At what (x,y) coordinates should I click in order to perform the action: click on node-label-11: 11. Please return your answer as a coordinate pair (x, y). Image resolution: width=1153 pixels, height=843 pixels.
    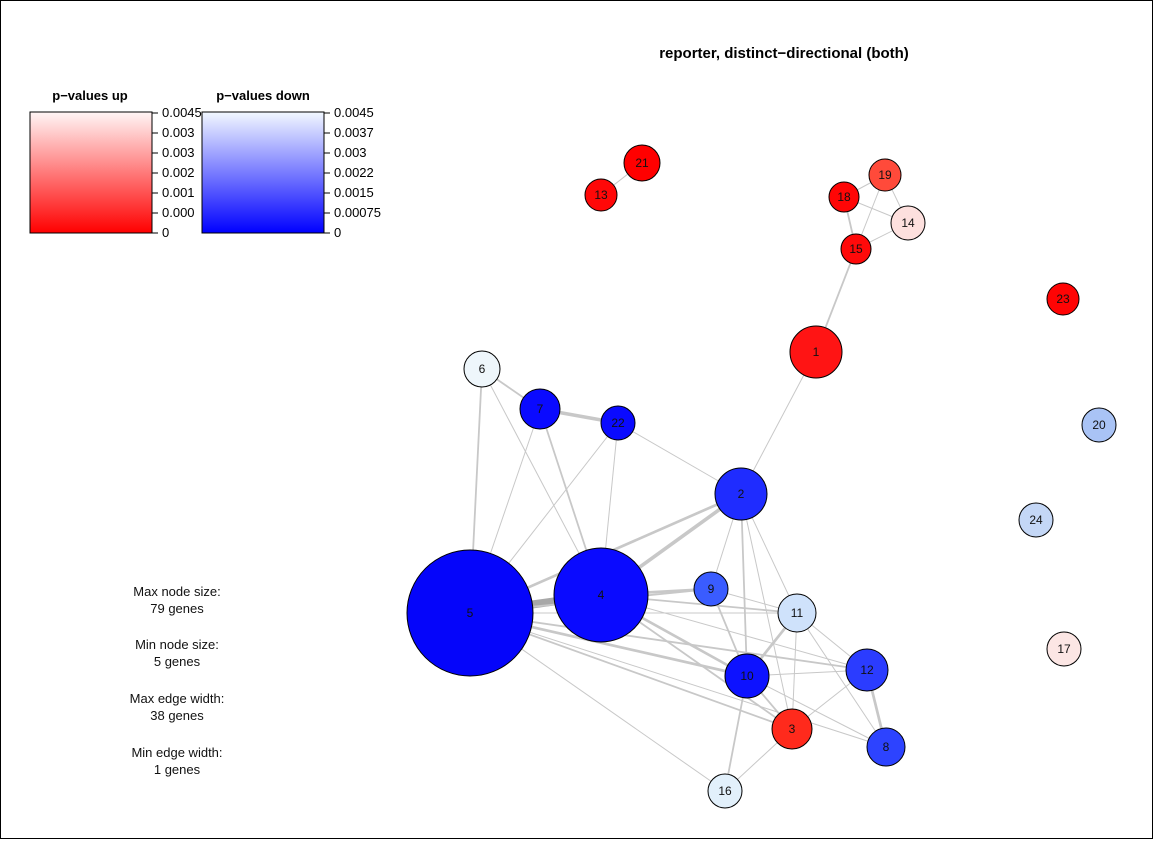
    Looking at the image, I should click on (797, 613).